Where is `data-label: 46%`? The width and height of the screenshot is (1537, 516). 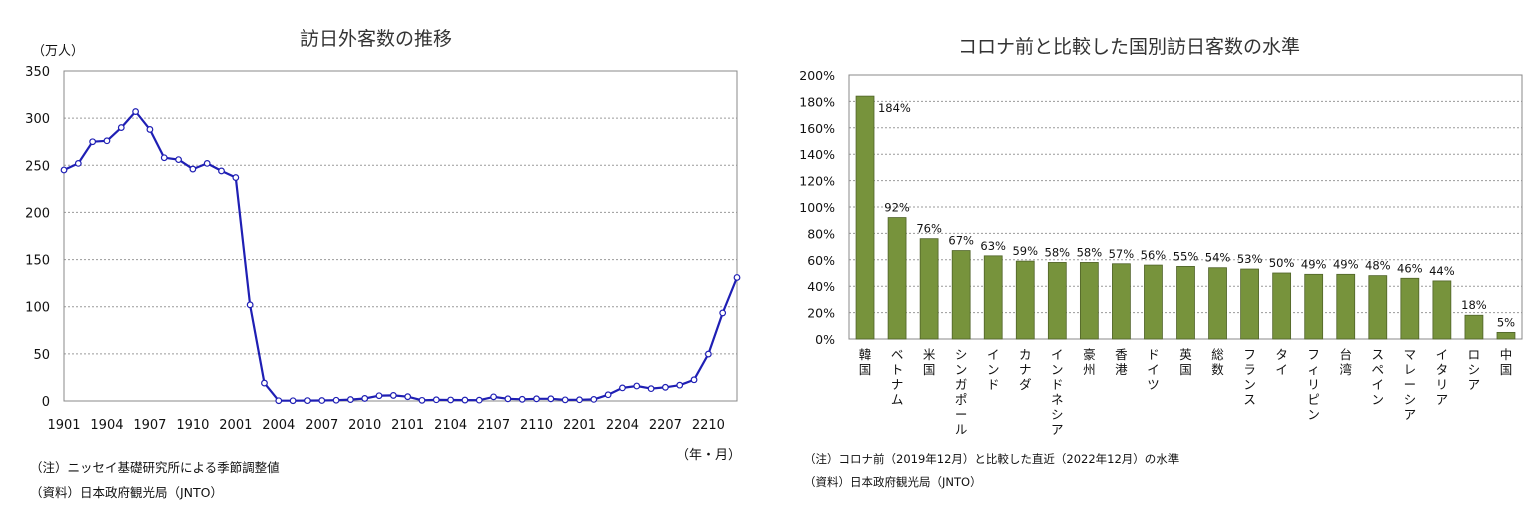 data-label: 46% is located at coordinates (1410, 268).